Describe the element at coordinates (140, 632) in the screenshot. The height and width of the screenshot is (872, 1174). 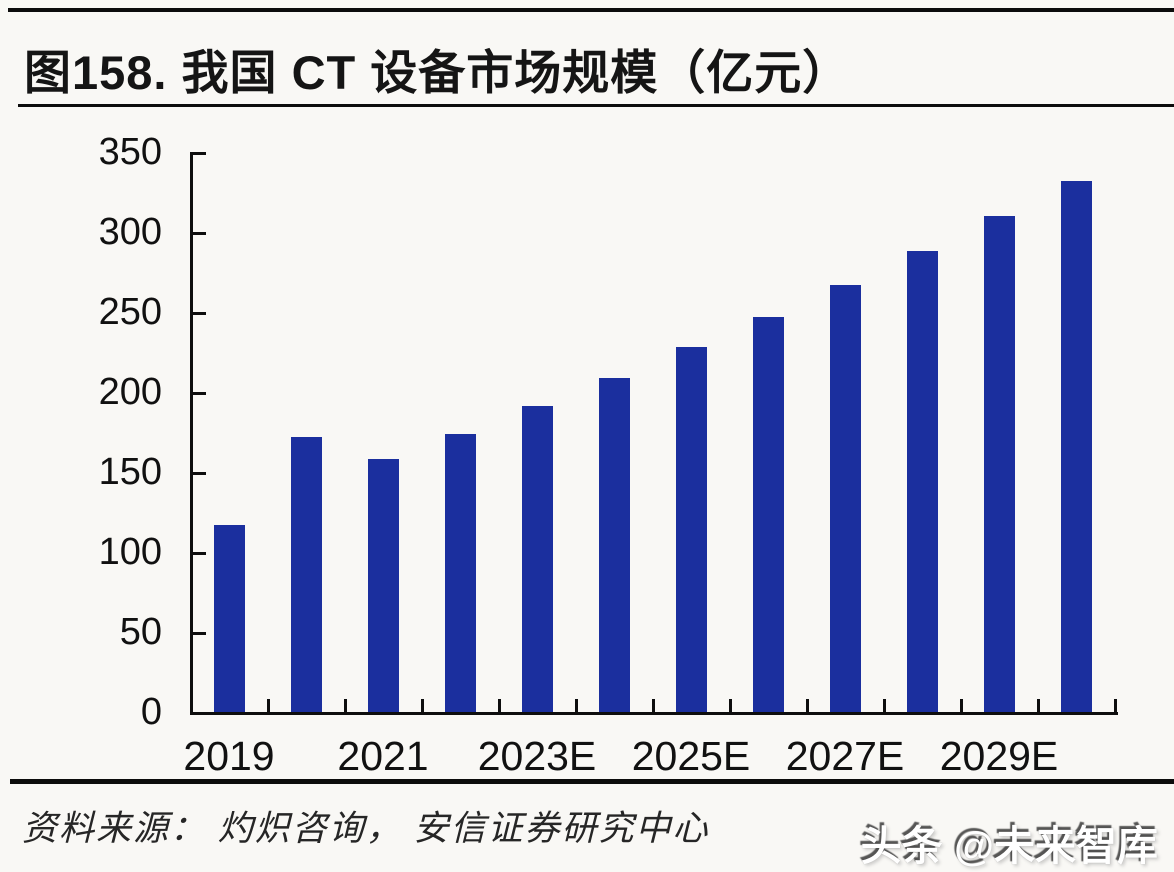
I see `y-tick-label: 50` at that location.